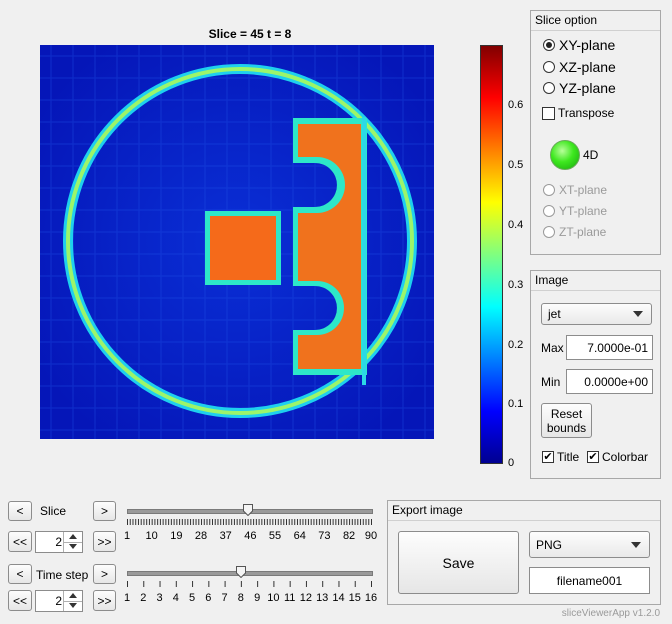 Image resolution: width=672 pixels, height=624 pixels. Describe the element at coordinates (583, 211) in the screenshot. I see `radio-label: YT-plane` at that location.